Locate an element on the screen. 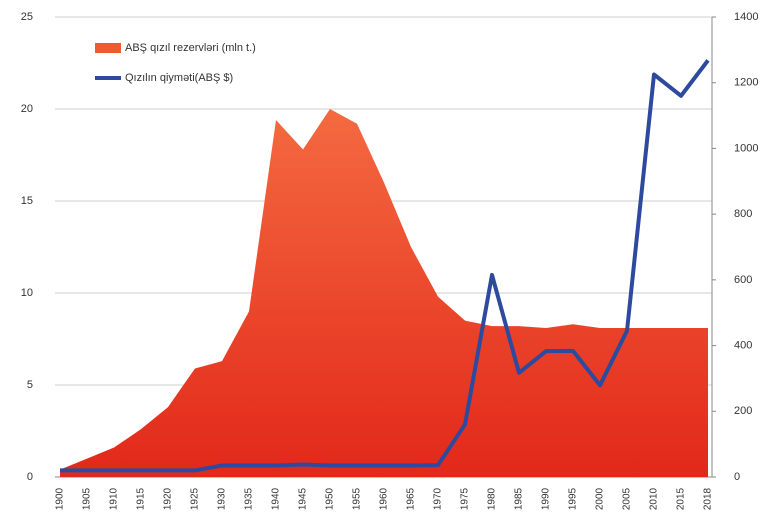 The image size is (776, 524). x-tick-label: 1915 is located at coordinates (141, 498).